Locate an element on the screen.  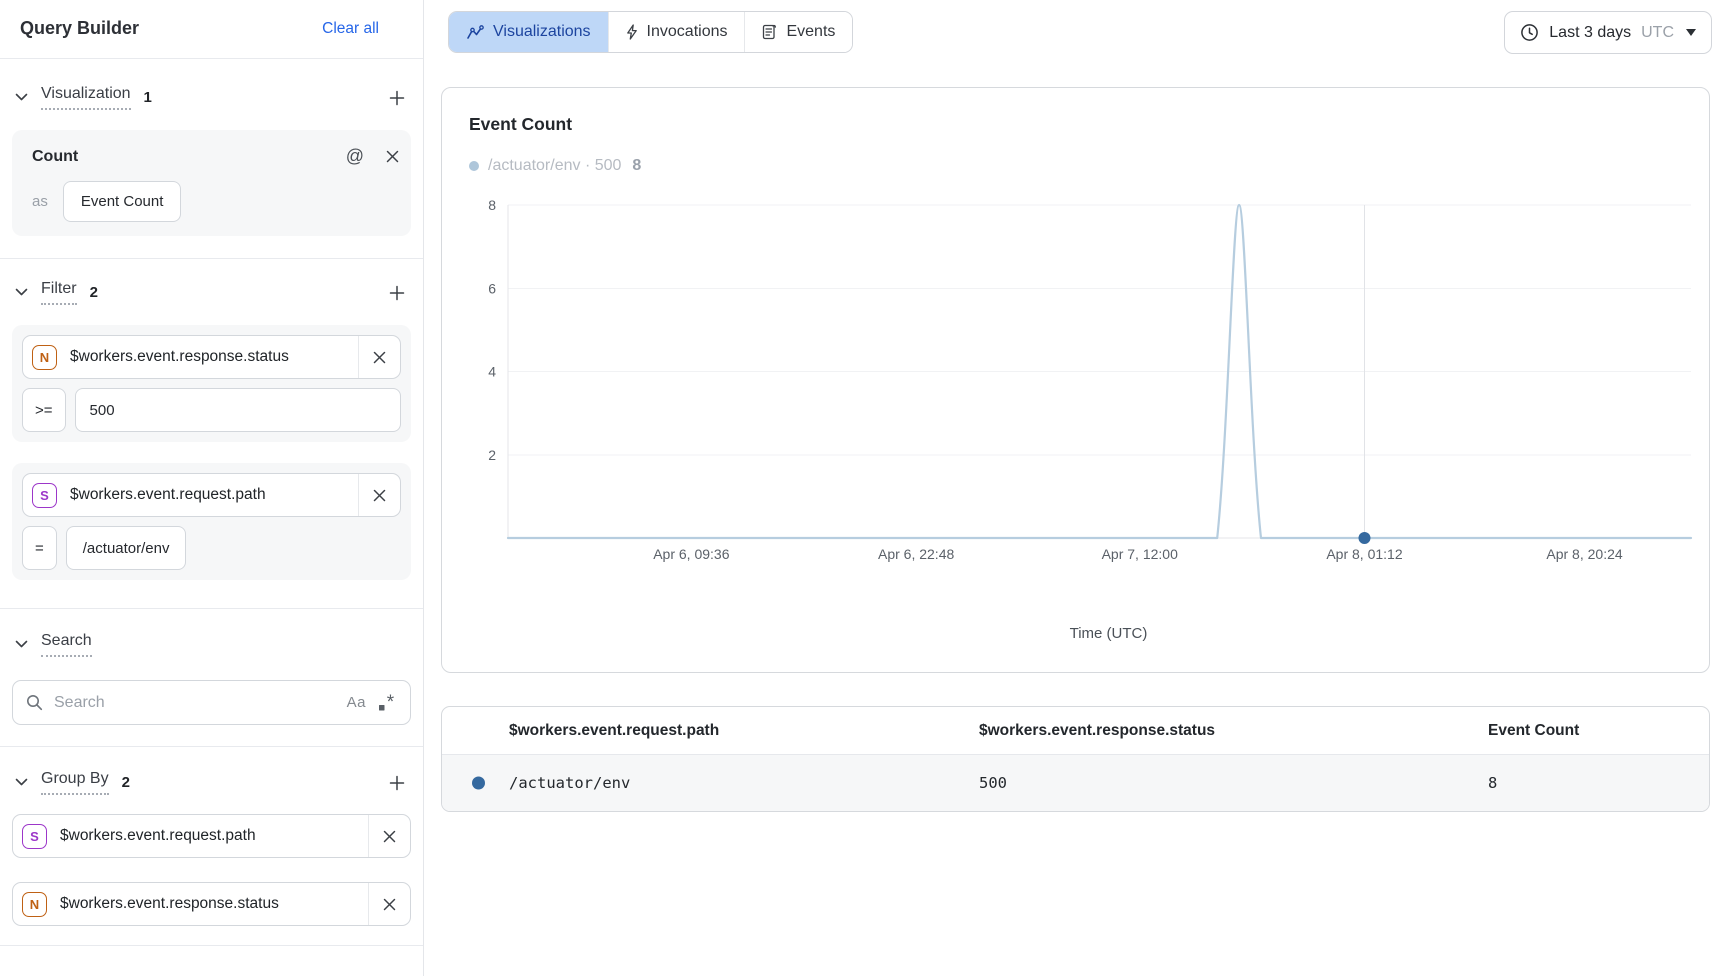
section-search: Search Aa * is located at coordinates (211, 678).